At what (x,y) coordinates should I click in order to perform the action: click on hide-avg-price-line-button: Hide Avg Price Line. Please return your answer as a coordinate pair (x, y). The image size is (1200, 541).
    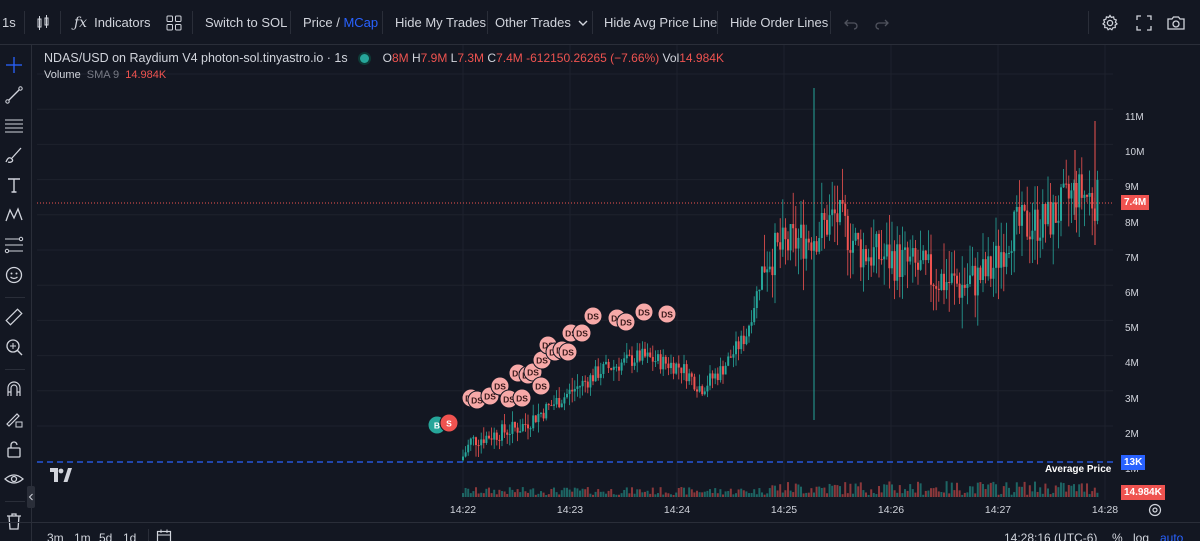
    Looking at the image, I should click on (660, 22).